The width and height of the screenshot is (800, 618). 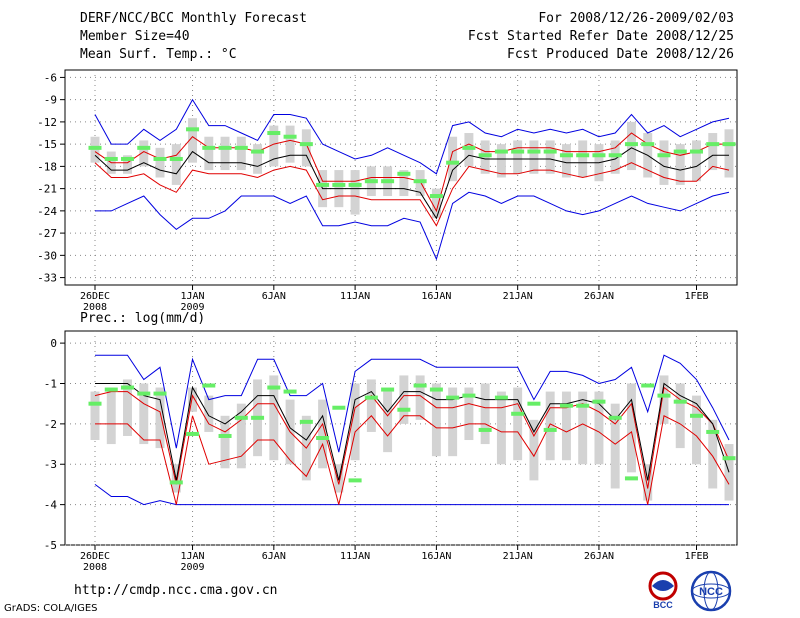 I want to click on lower-spread-line, so click(x=412, y=194).